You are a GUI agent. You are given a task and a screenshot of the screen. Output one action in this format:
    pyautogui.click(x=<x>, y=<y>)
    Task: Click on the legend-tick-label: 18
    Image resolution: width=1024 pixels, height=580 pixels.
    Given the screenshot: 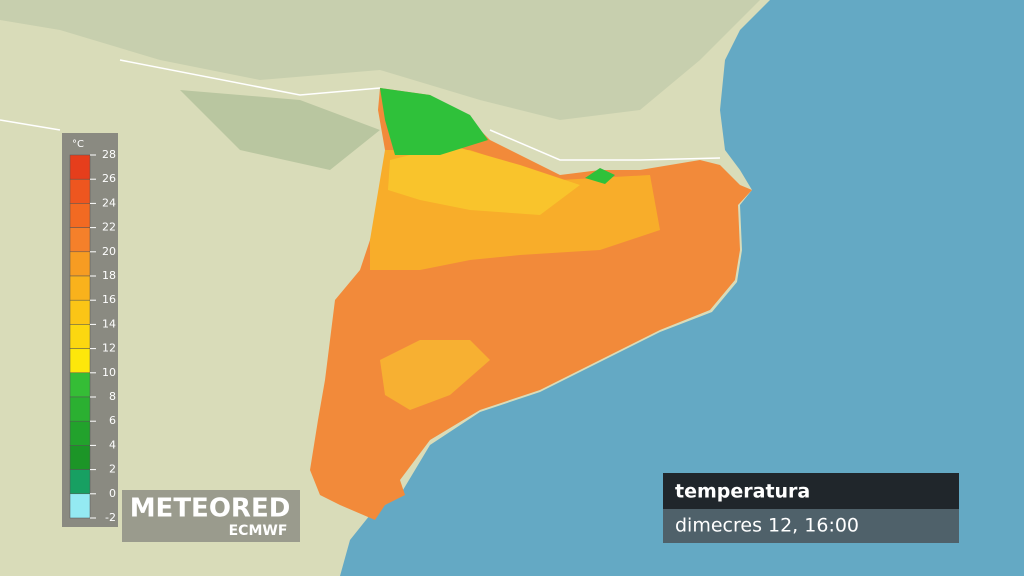 What is the action you would take?
    pyautogui.click(x=109, y=275)
    